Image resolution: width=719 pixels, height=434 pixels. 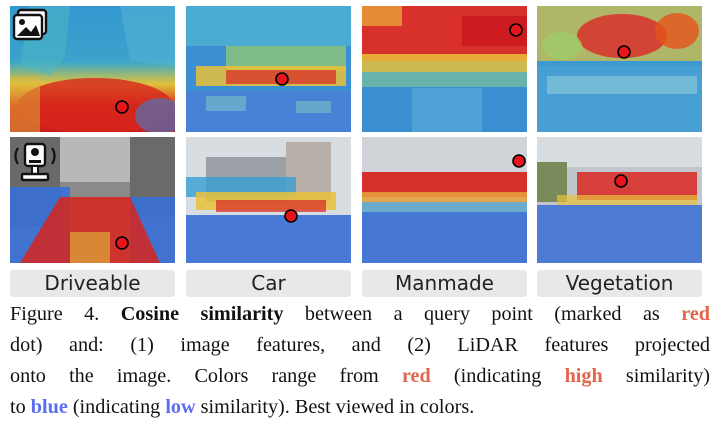 I want to click on heatmap-lidar-manmade, so click(x=444, y=200).